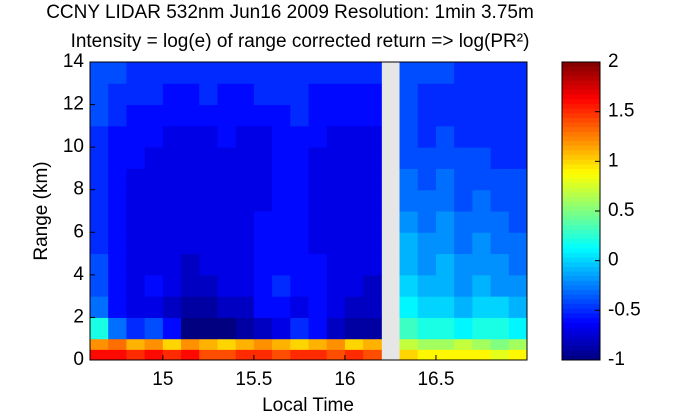  What do you see at coordinates (78, 274) in the screenshot?
I see `y-tick-label: 4` at bounding box center [78, 274].